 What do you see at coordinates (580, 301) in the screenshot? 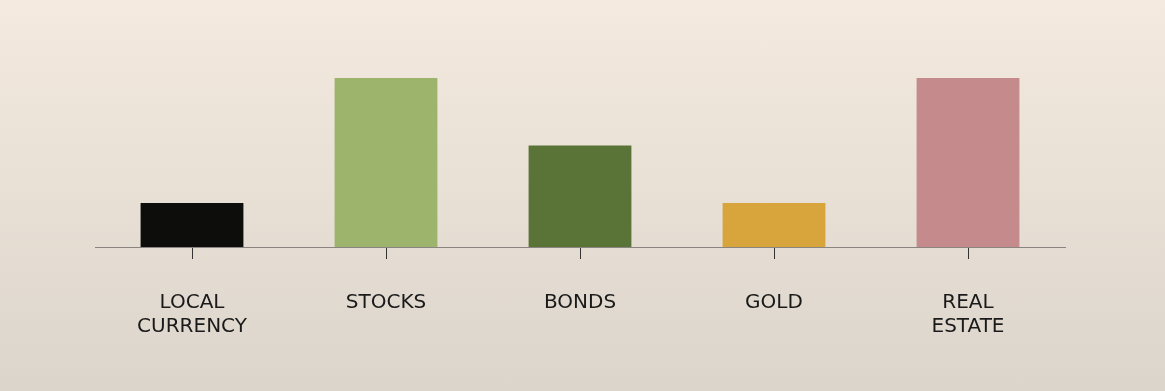
I see `x-tick-label: BONDS` at bounding box center [580, 301].